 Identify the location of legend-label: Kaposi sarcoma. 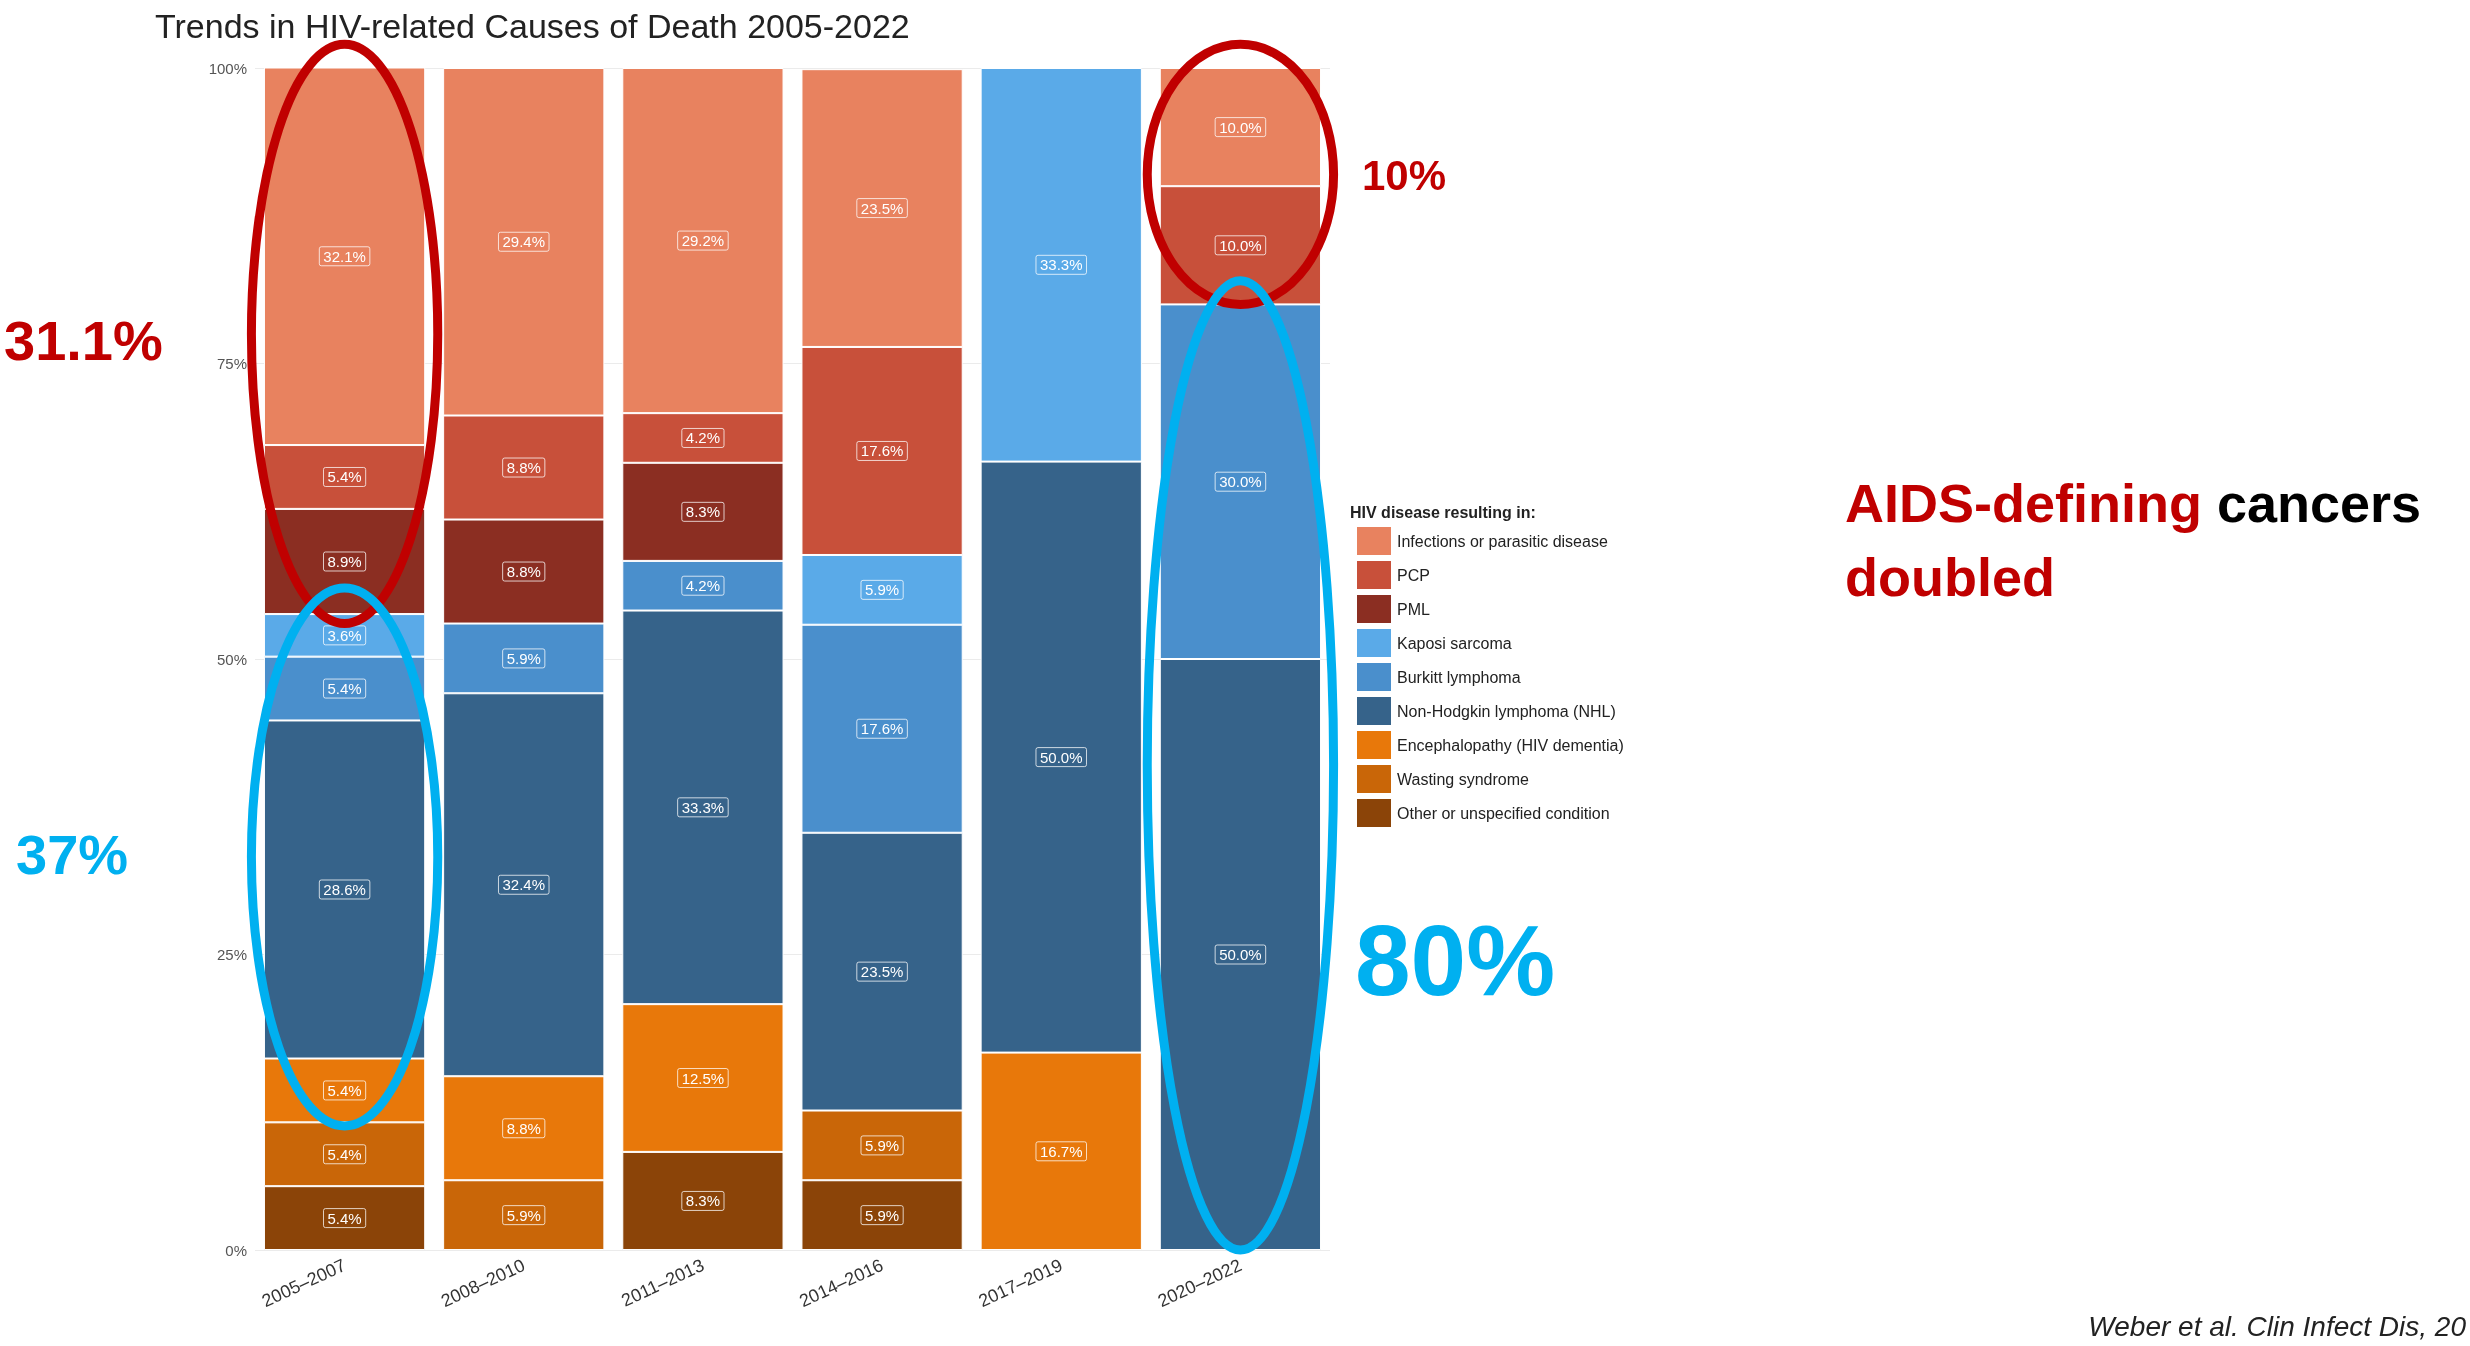
(1454, 643).